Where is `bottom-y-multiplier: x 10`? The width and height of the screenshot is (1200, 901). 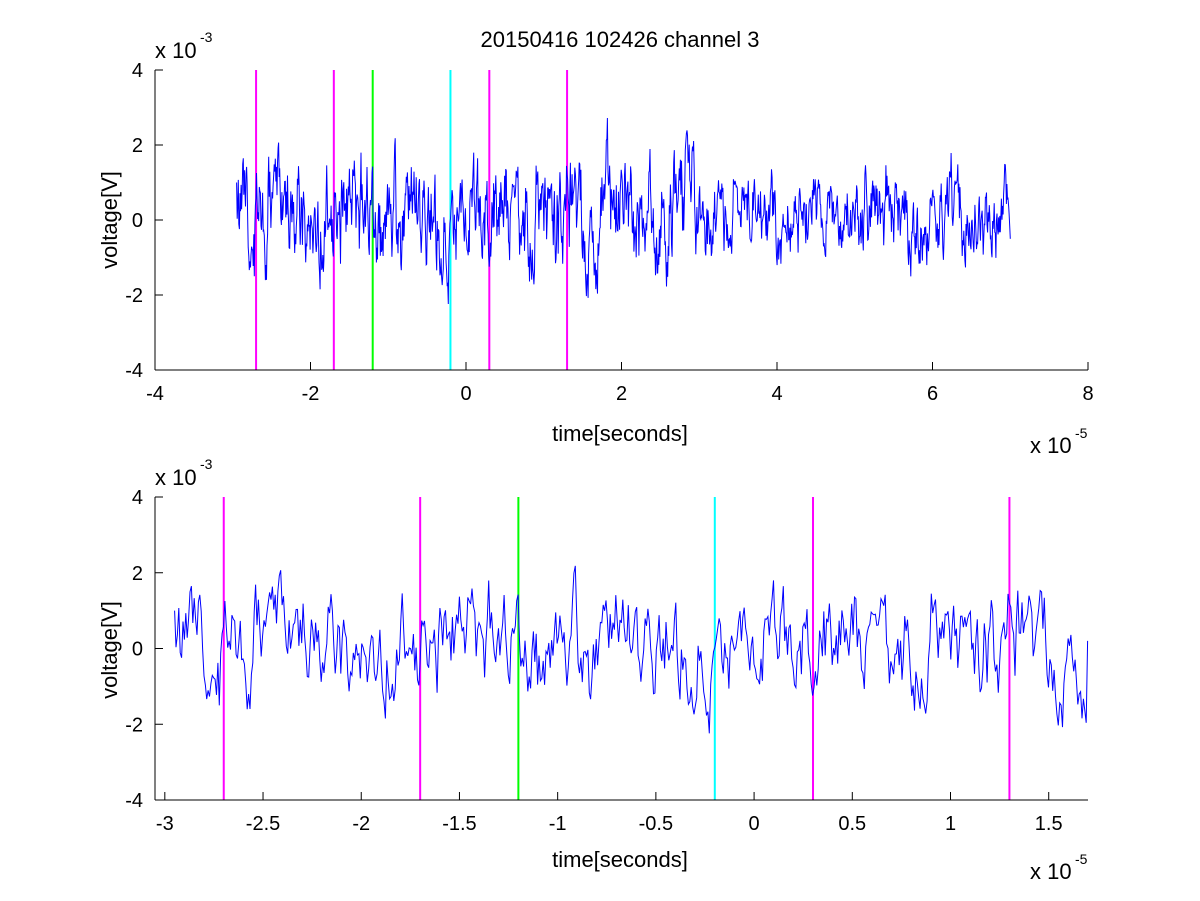 bottom-y-multiplier: x 10 is located at coordinates (176, 477).